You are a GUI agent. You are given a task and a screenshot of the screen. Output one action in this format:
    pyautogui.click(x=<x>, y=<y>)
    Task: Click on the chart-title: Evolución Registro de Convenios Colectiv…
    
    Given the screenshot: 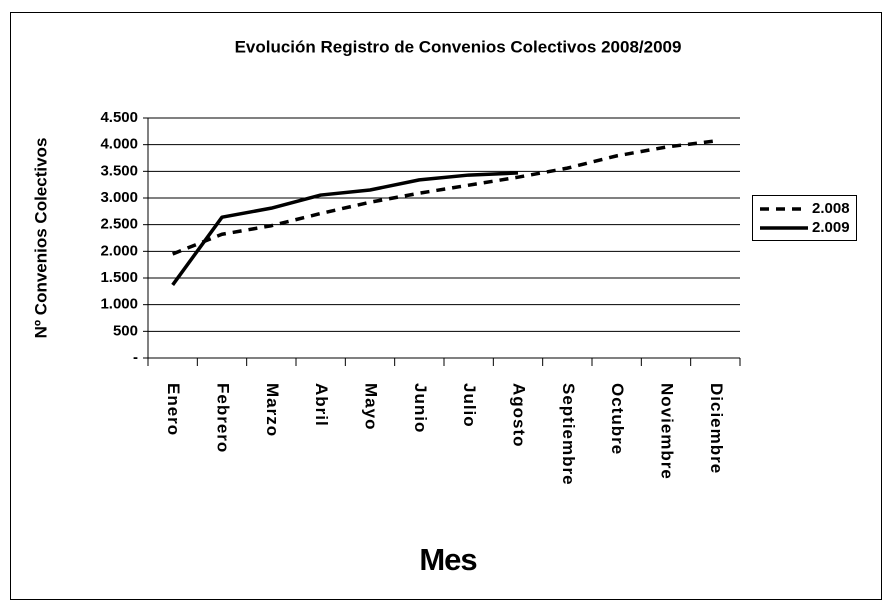 What is the action you would take?
    pyautogui.click(x=458, y=46)
    